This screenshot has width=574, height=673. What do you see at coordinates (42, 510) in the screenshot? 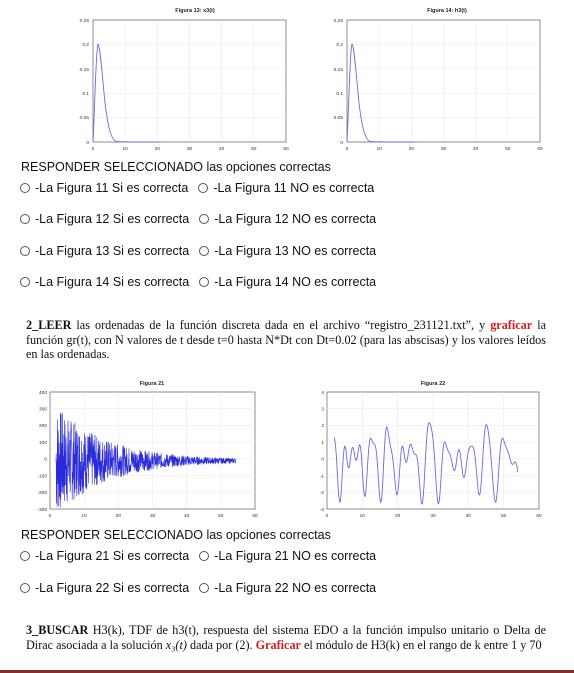
I see `y-tick: -300` at bounding box center [42, 510].